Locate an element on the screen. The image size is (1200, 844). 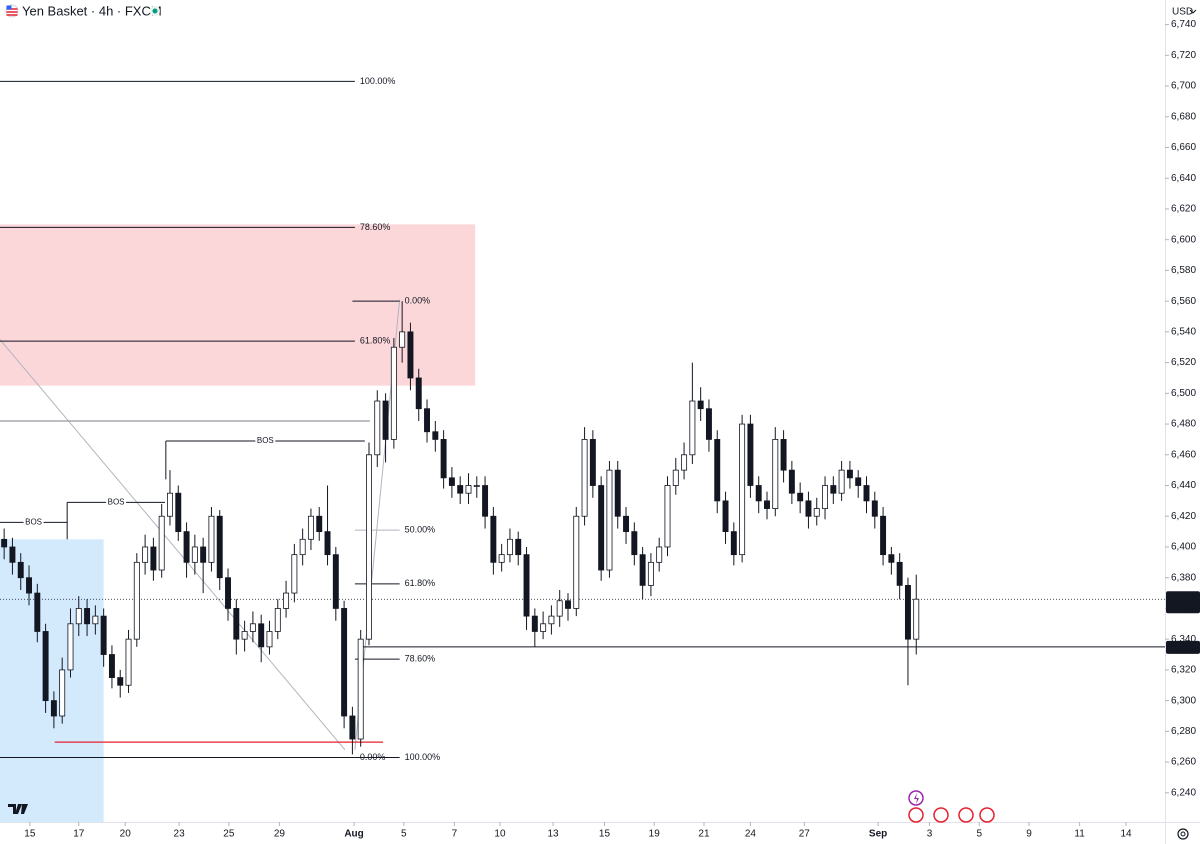
chart-title: Yen Basket · 4h · FXCM is located at coordinates (92, 10).